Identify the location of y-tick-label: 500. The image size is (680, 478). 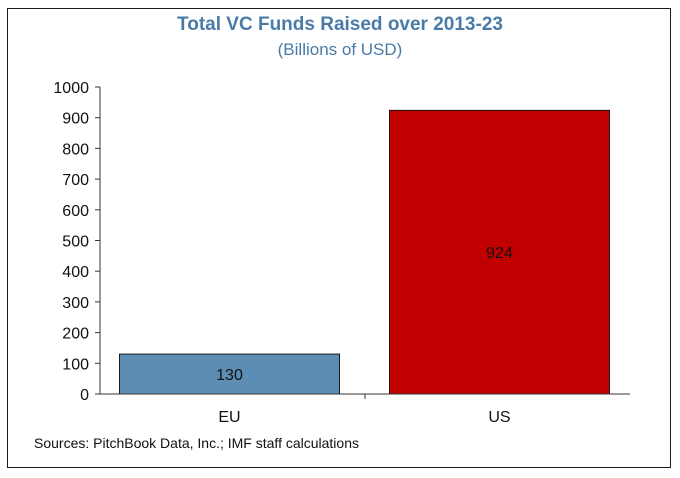
(75, 242).